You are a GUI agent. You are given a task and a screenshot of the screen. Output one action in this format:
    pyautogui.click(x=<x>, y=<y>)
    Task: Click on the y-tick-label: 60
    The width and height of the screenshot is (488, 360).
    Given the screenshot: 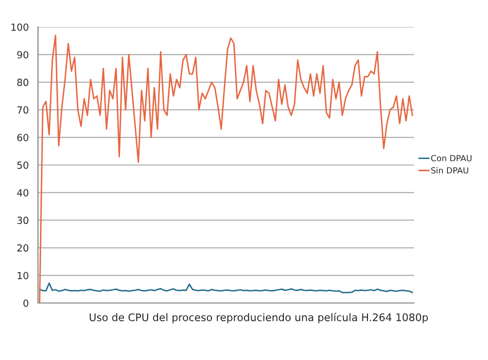 What is the action you would take?
    pyautogui.click(x=22, y=138)
    